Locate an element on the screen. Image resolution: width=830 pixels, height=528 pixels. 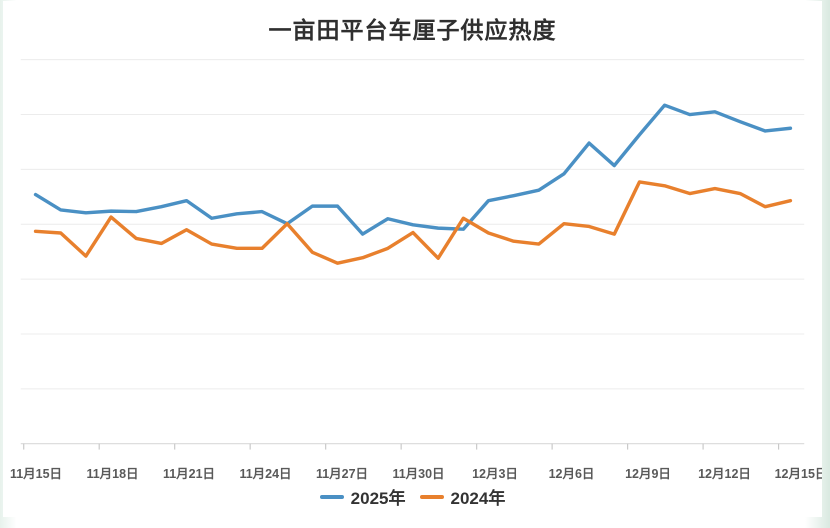
legend-item-2025: 2025年 is located at coordinates (362, 496).